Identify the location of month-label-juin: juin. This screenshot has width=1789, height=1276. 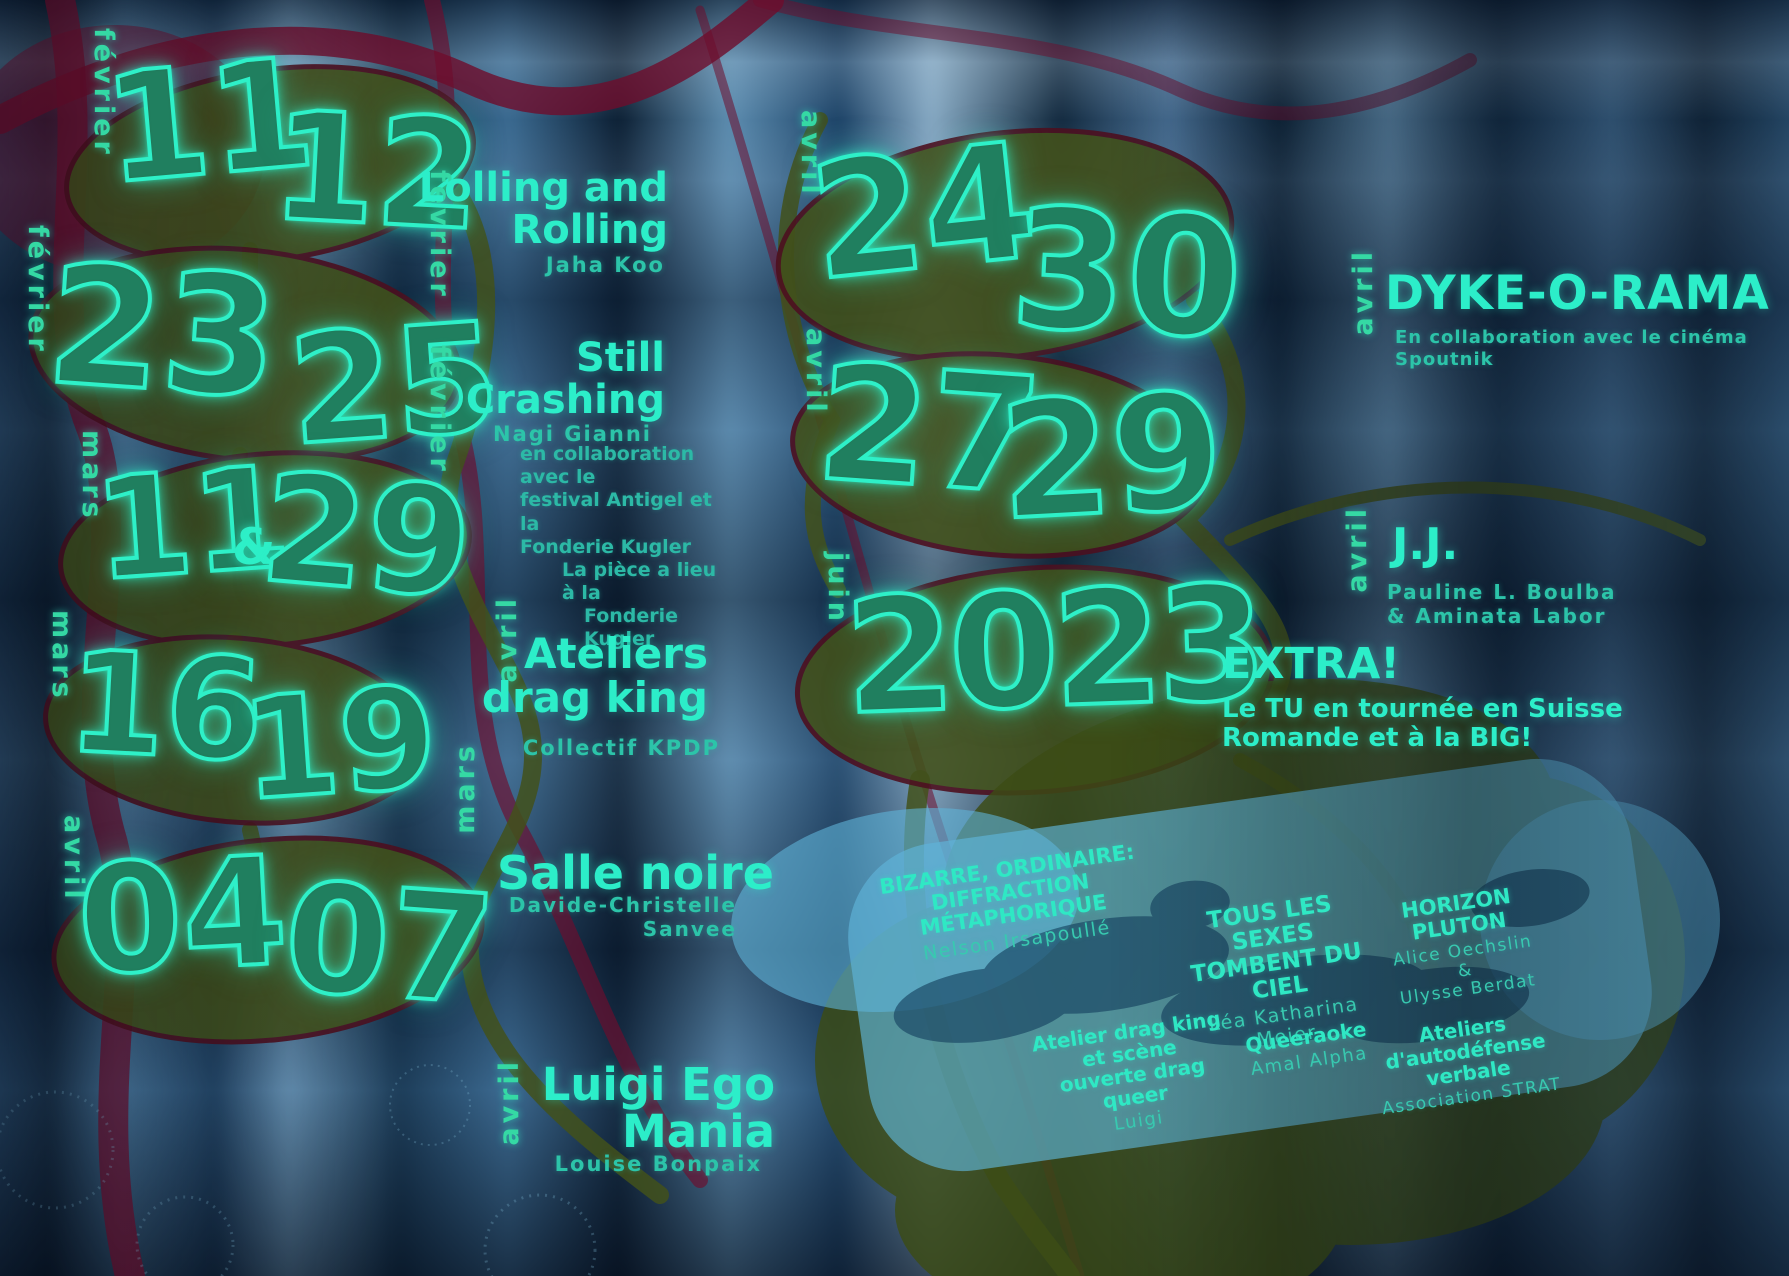
(837, 588).